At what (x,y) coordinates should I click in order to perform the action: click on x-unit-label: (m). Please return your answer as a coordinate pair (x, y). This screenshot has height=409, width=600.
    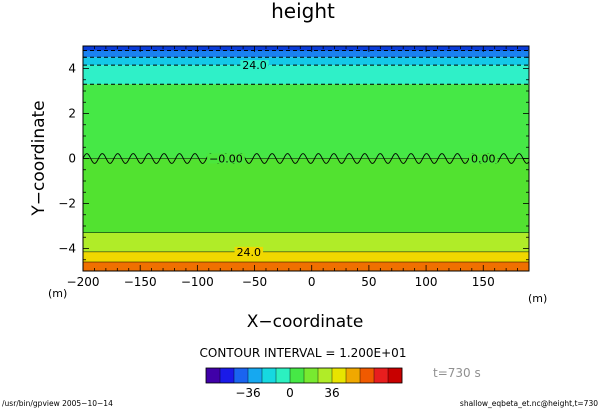
    Looking at the image, I should click on (537, 298).